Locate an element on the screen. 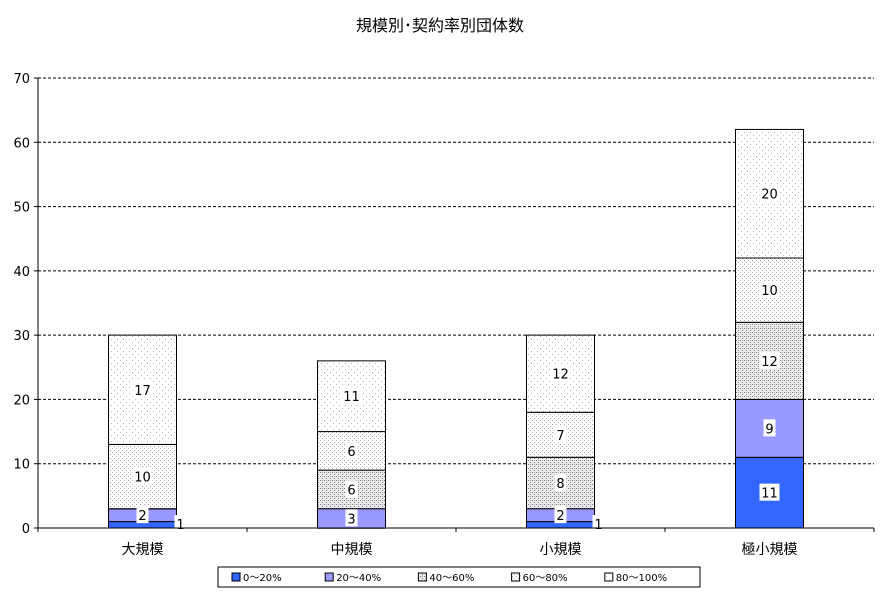 The height and width of the screenshot is (600, 885). y-tick-label: 30 is located at coordinates (21, 336).